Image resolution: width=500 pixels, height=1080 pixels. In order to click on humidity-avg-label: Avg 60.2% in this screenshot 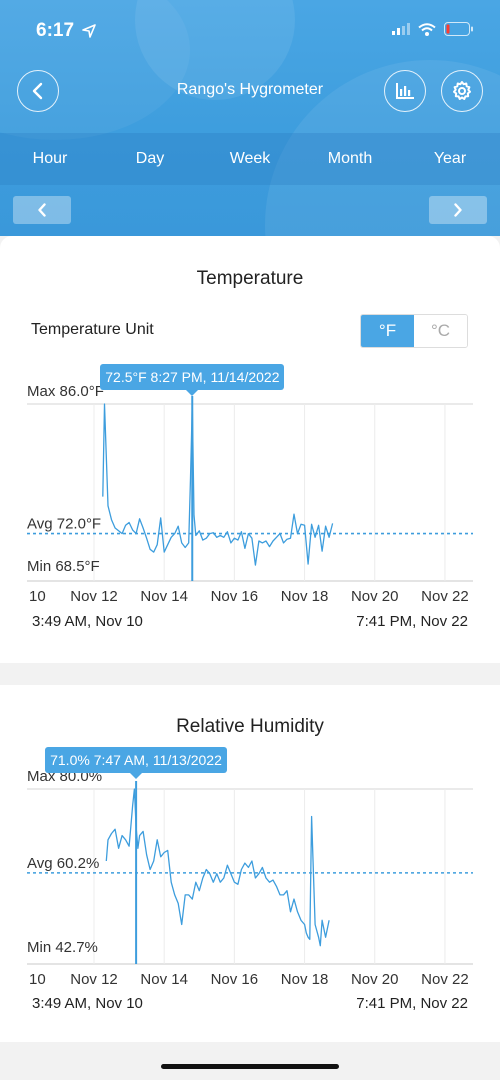, I will do `click(63, 863)`.